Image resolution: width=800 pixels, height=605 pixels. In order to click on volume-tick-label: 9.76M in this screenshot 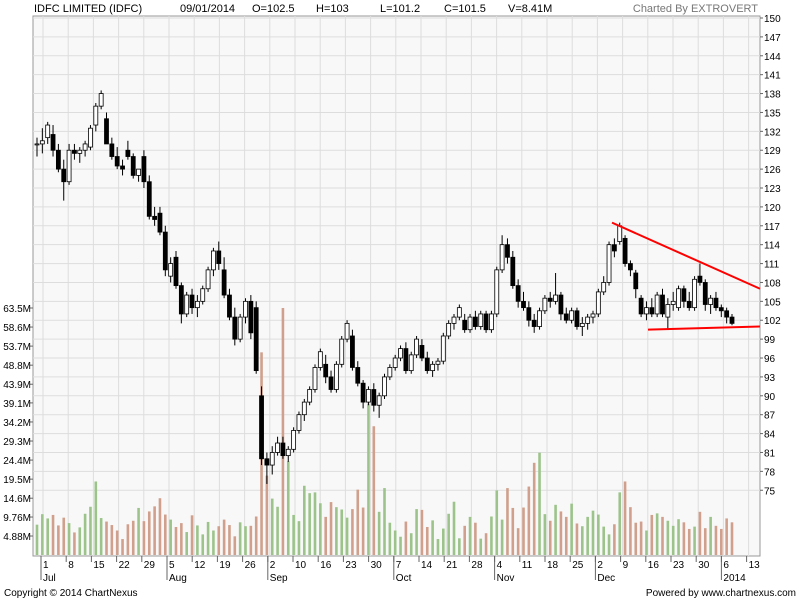, I will do `click(17, 518)`.